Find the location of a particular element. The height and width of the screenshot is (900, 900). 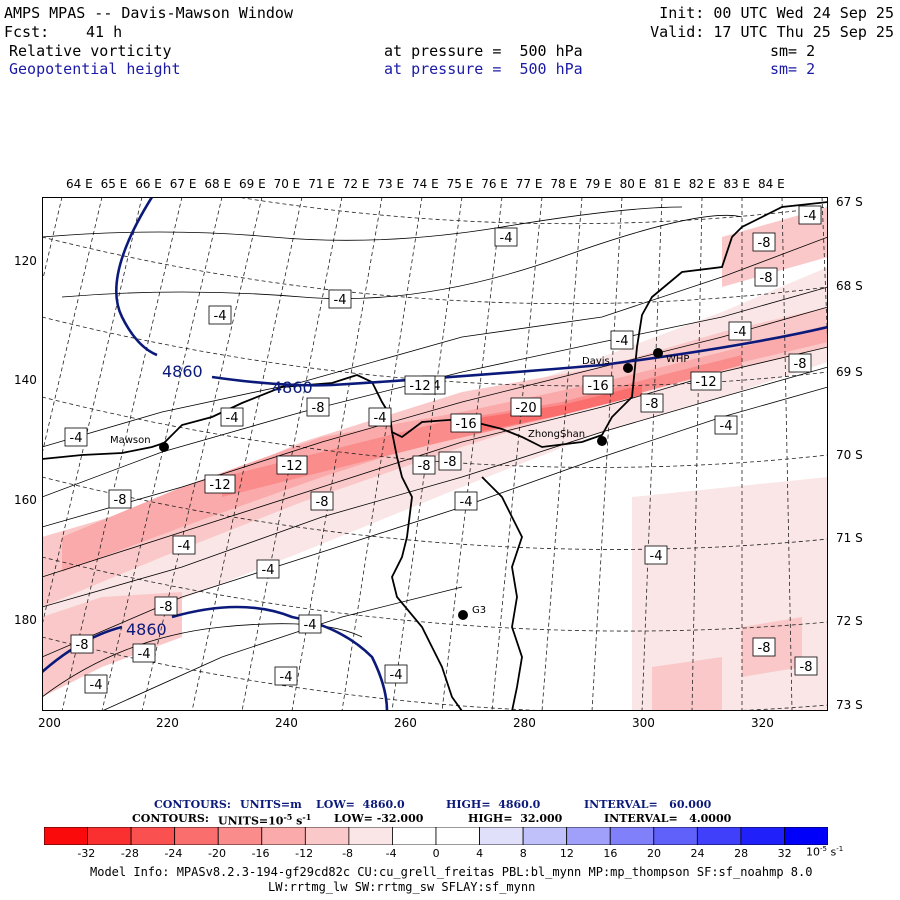

station-whp-label: WHP is located at coordinates (677, 359).